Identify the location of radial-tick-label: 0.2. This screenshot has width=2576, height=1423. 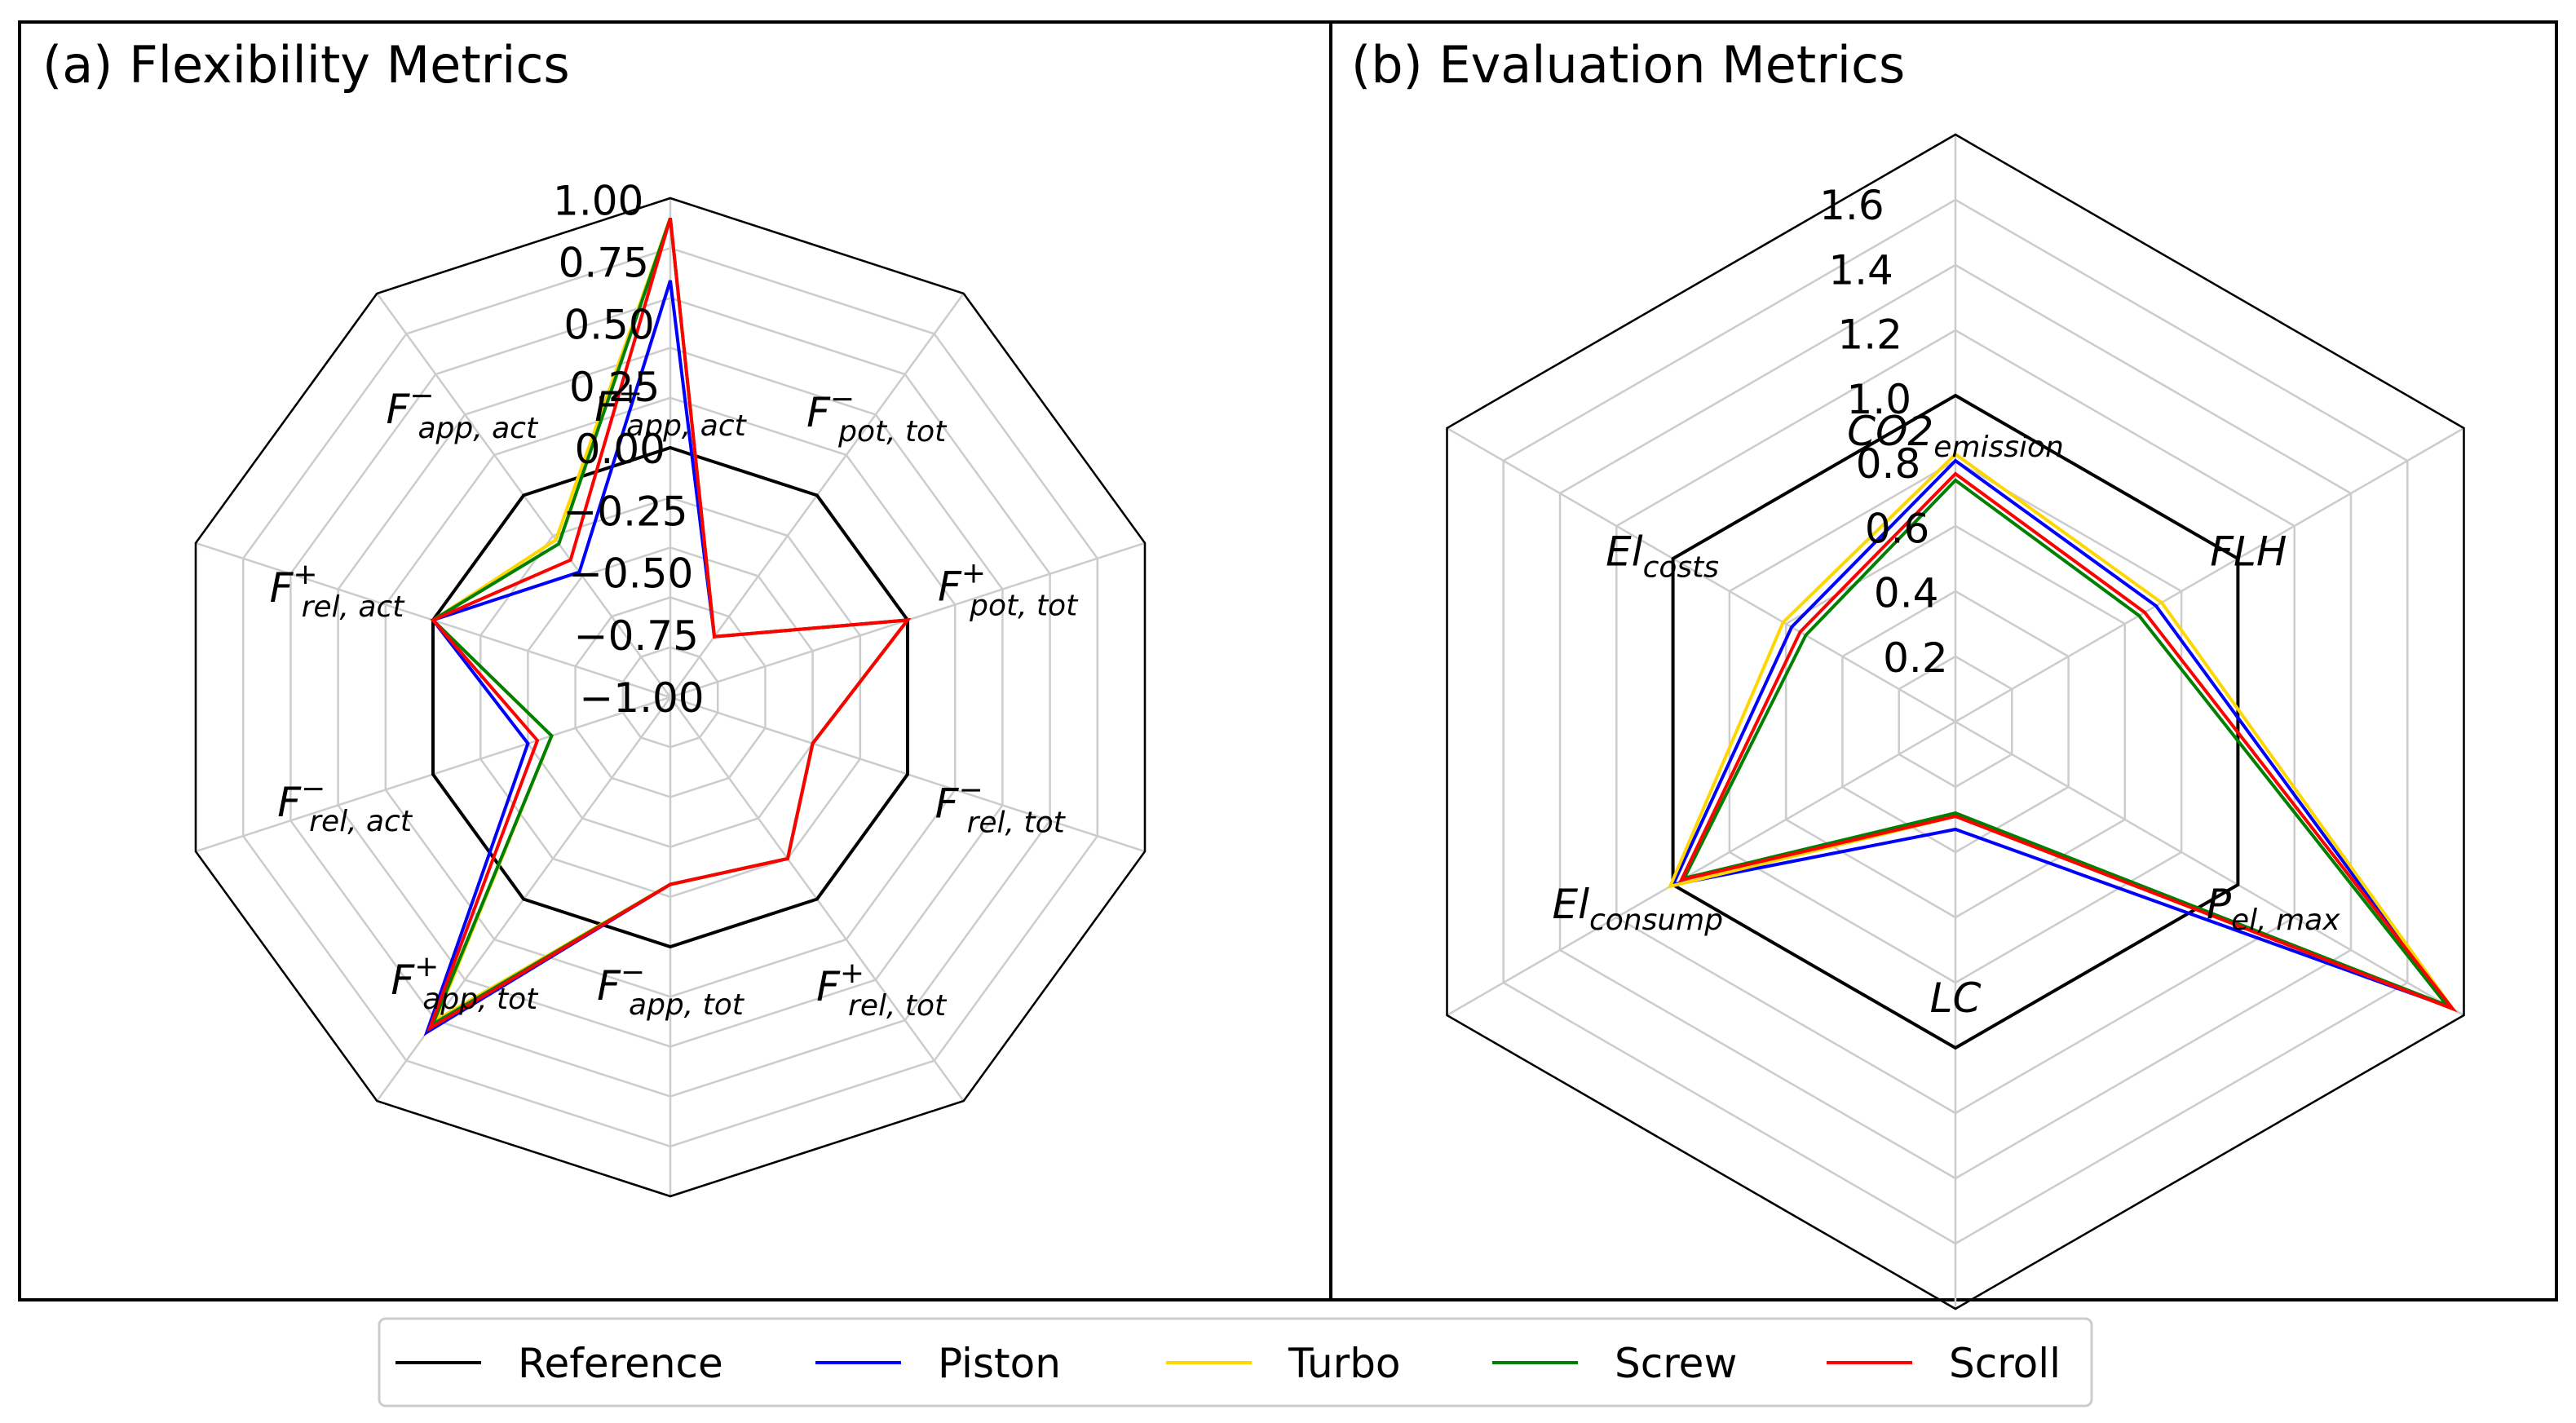
(1915, 658).